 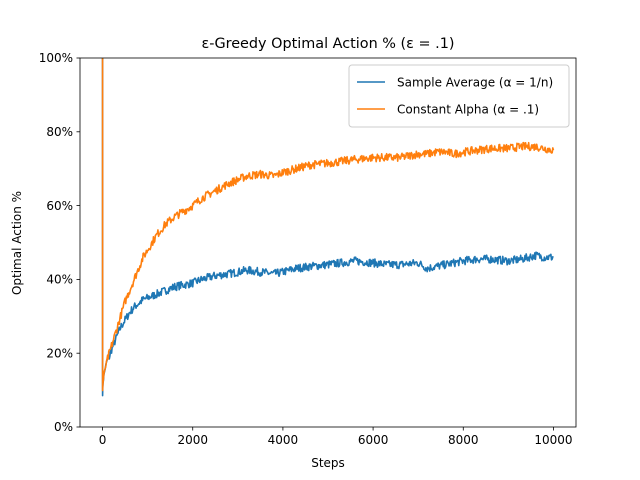 What do you see at coordinates (192, 440) in the screenshot?
I see `x-tick-label: 2000` at bounding box center [192, 440].